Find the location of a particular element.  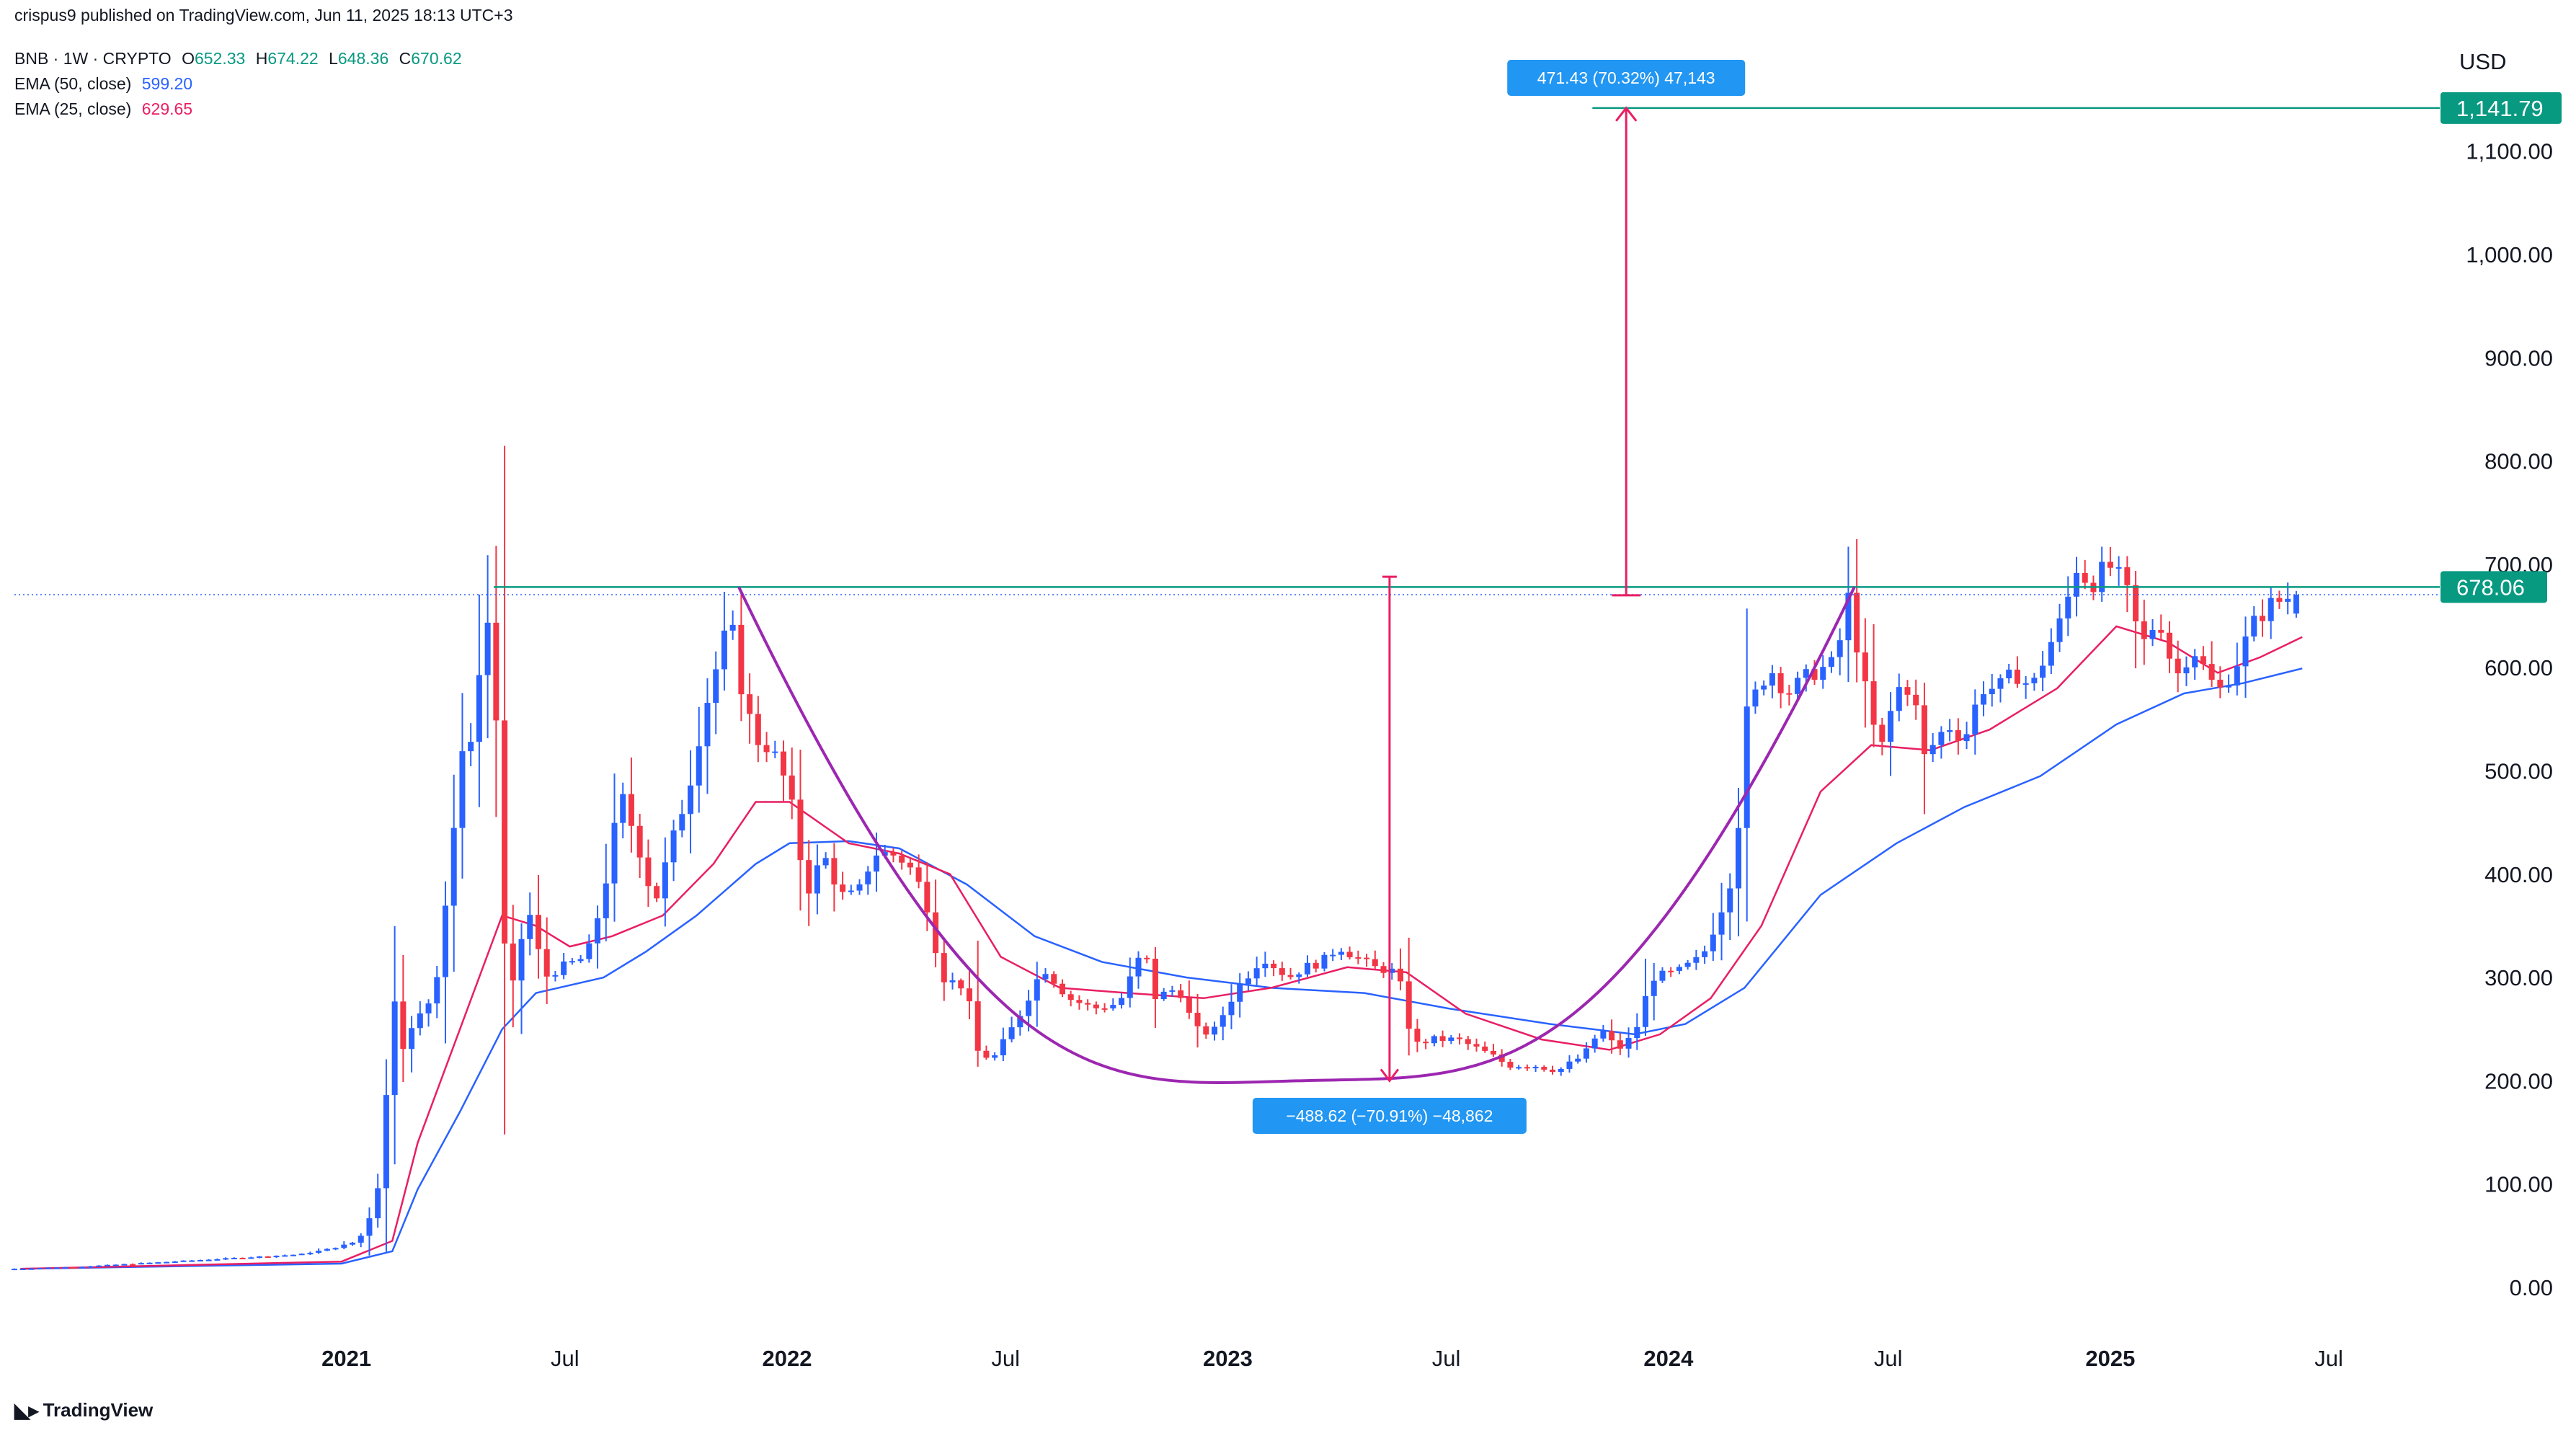

x-tick-label: 2023 is located at coordinates (1228, 1358).